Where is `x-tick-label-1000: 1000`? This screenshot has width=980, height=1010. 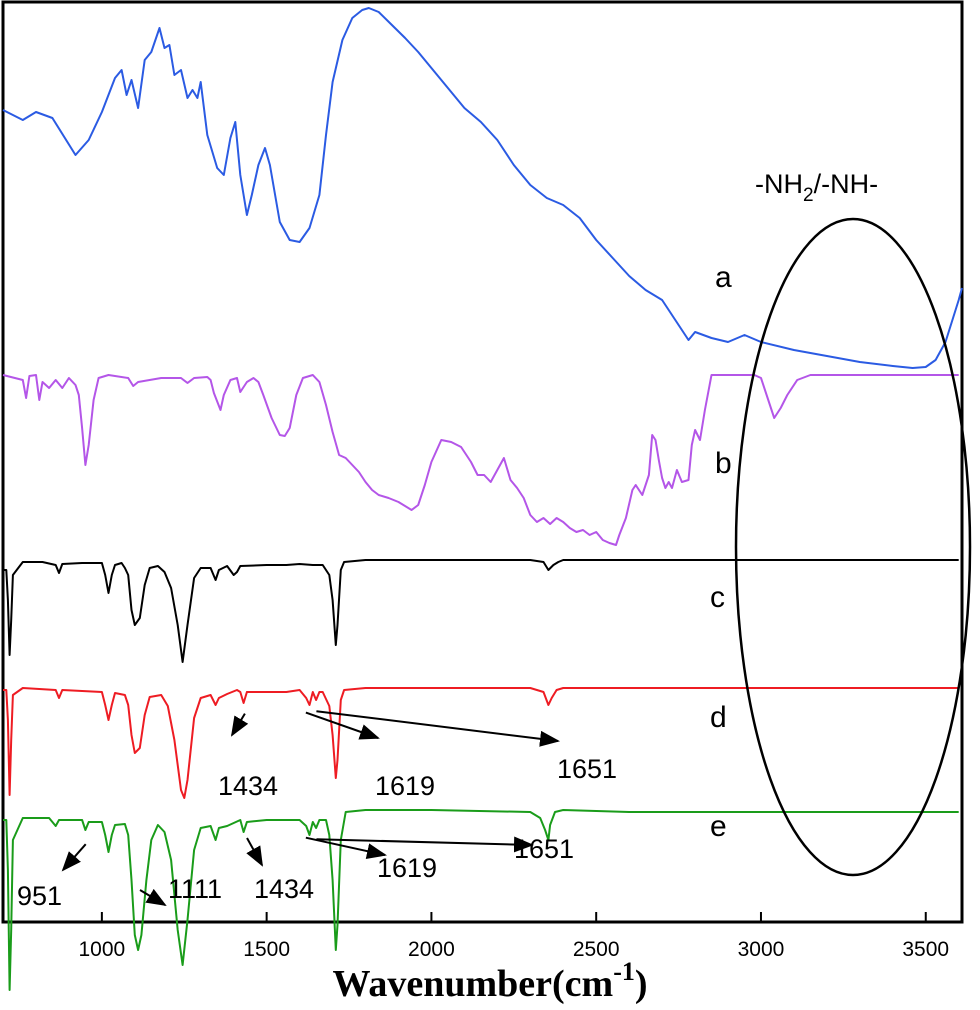
x-tick-label-1000: 1000 is located at coordinates (102, 949).